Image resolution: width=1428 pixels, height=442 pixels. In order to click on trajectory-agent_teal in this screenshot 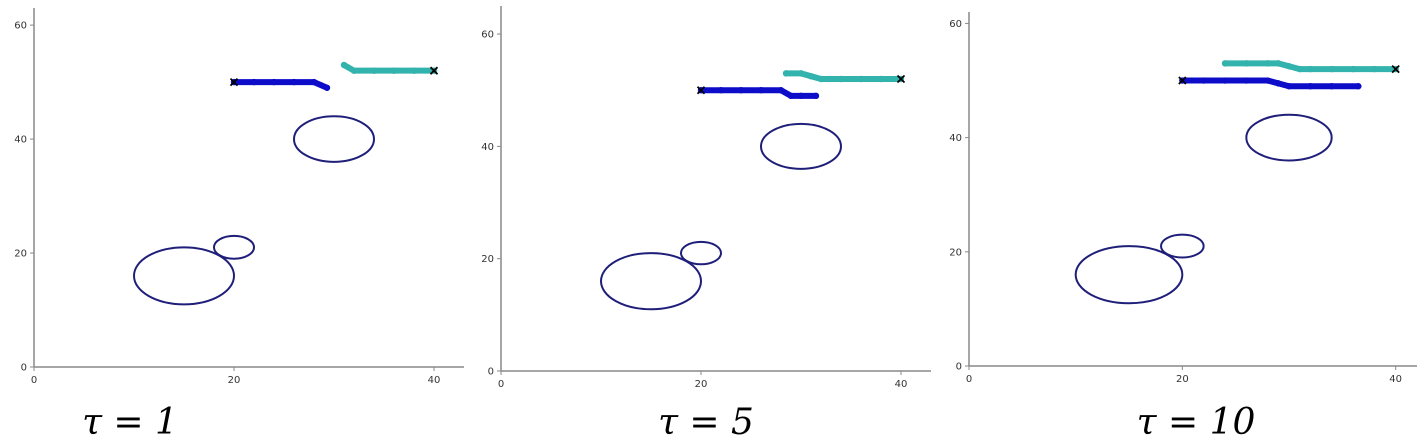, I will do `click(389, 67)`.